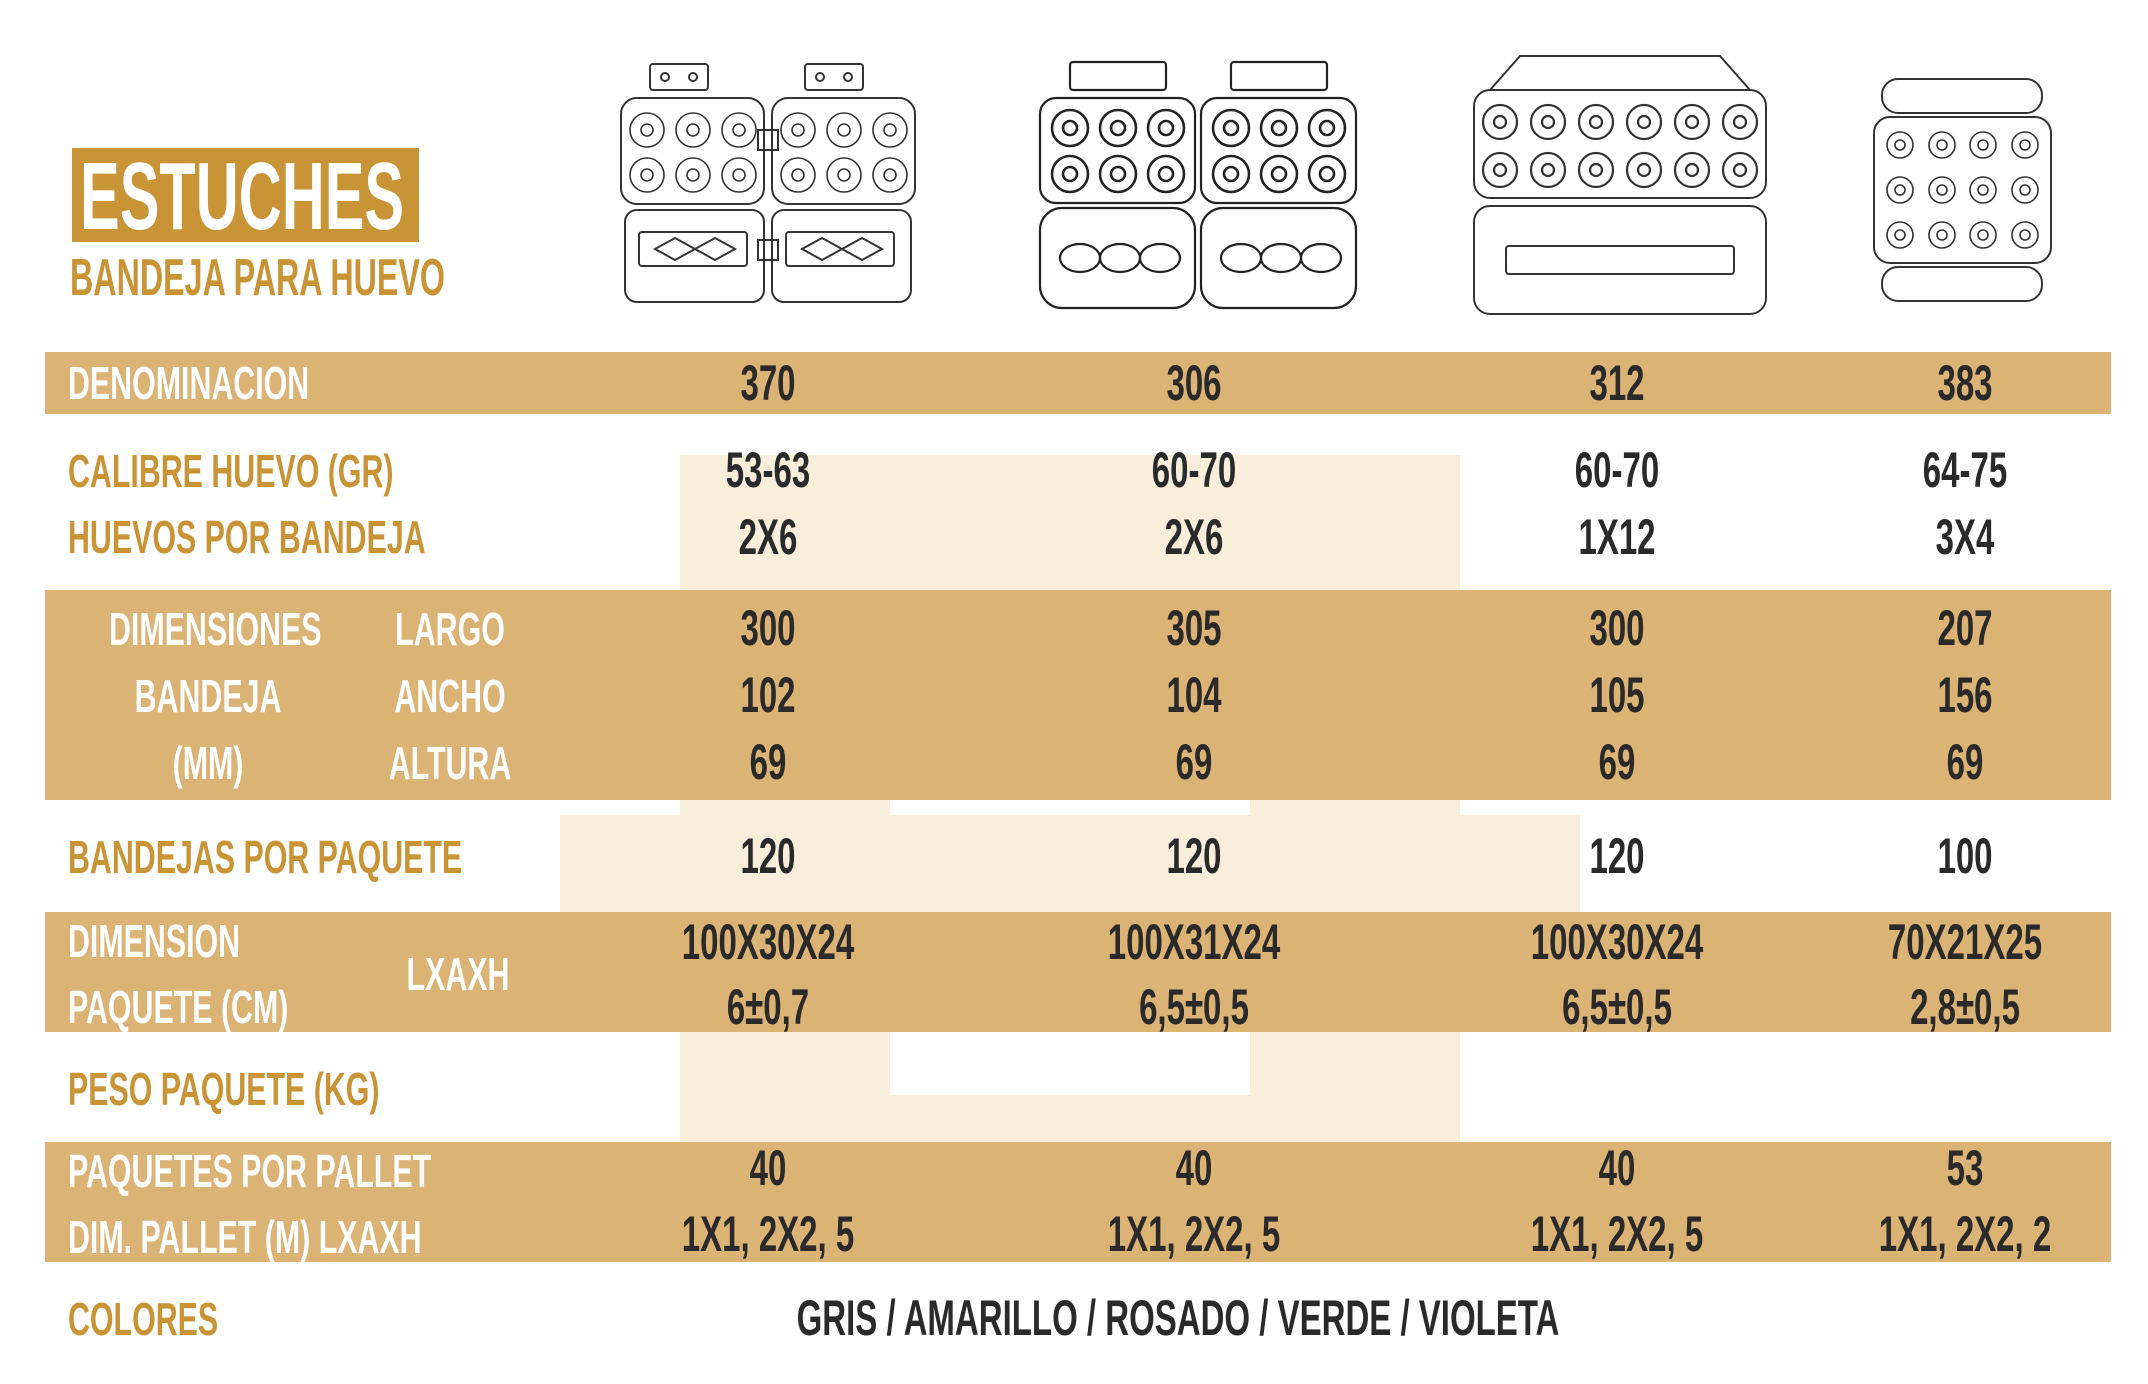 The width and height of the screenshot is (2148, 1384). I want to click on label-lxaxh: LXAXH, so click(458, 974).